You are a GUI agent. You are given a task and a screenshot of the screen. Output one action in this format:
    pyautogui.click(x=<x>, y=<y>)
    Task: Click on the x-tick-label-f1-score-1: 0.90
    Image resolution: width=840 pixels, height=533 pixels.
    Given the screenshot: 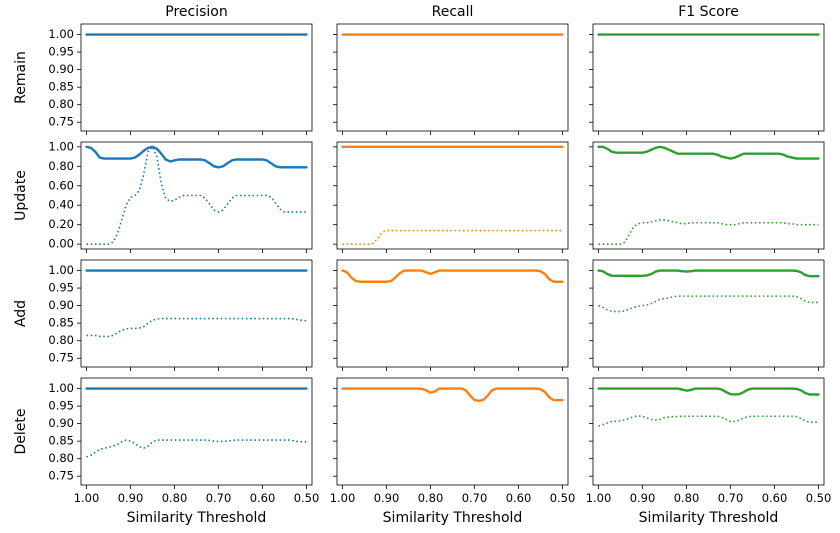 What is the action you would take?
    pyautogui.click(x=643, y=498)
    